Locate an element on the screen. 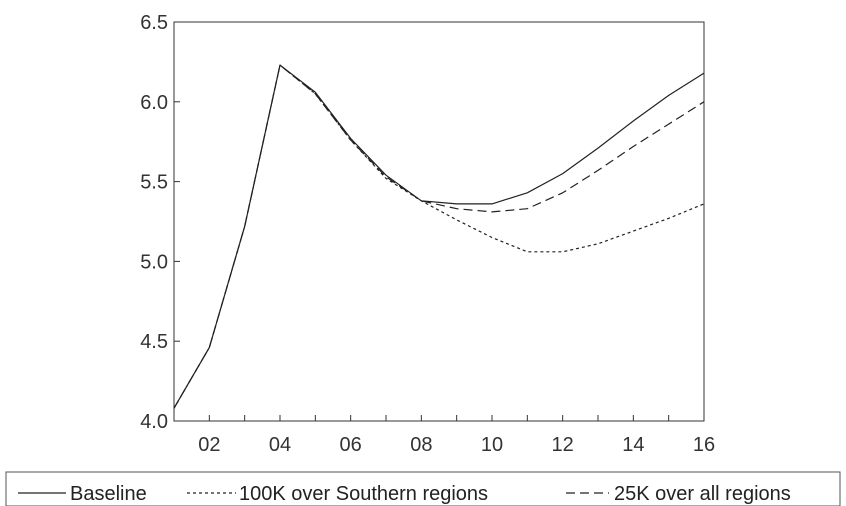 Image resolution: width=846 pixels, height=506 pixels. y-tick-label: 5.0 is located at coordinates (154, 262).